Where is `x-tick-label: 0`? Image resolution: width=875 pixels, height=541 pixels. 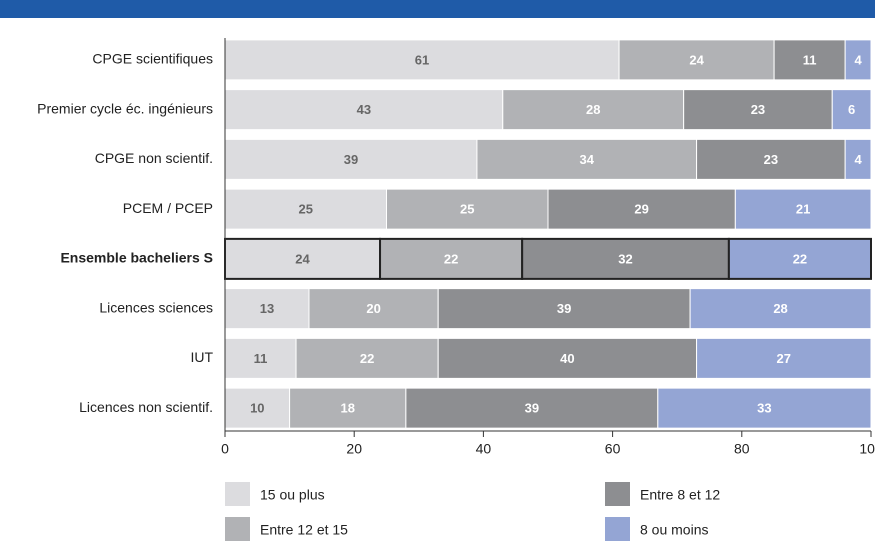
x-tick-label: 0 is located at coordinates (225, 449).